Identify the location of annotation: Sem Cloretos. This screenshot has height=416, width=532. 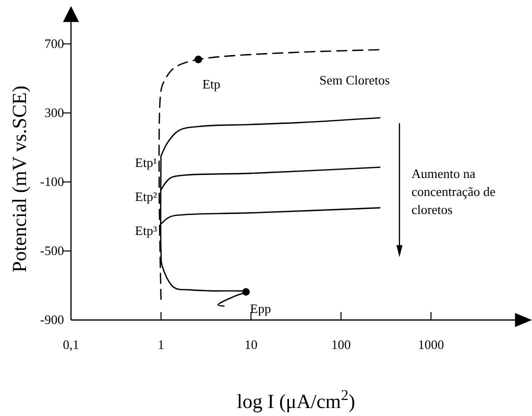
(354, 80).